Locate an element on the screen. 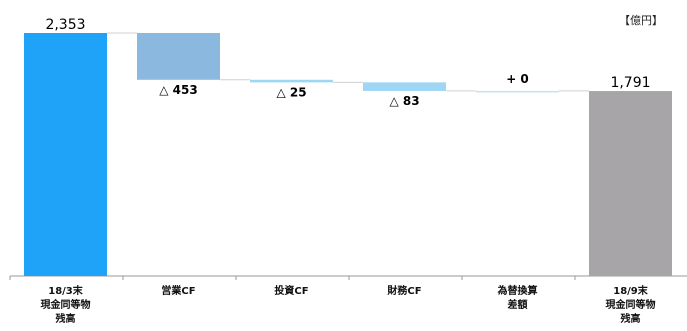  data-label: + 0 is located at coordinates (517, 79).